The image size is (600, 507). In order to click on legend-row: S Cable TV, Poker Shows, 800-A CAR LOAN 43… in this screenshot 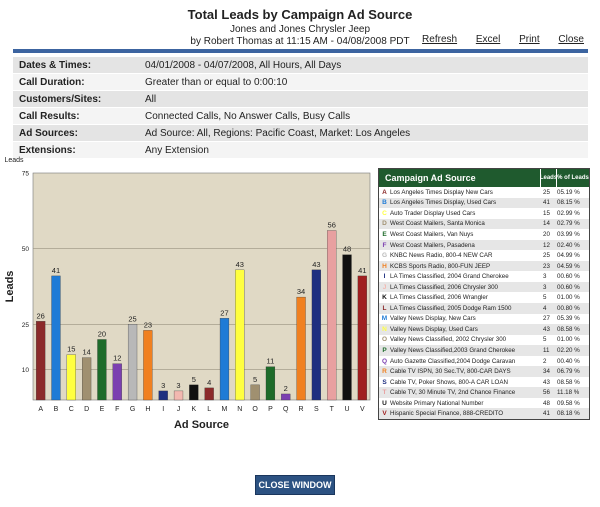, I will do `click(484, 382)`.